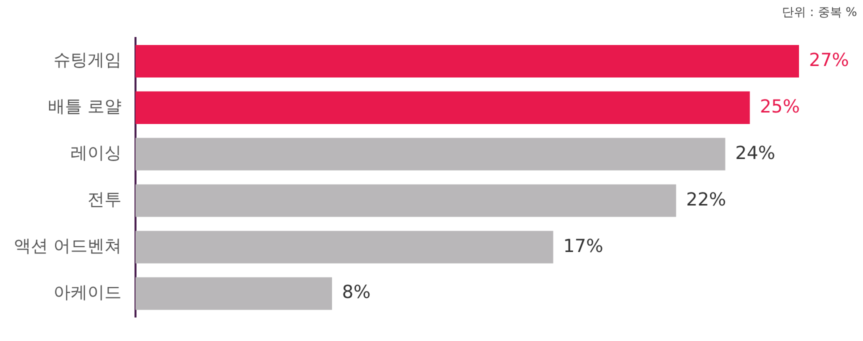 The image size is (863, 341). I want to click on y-tick-label: 액션 어드벤쳐, so click(68, 246).